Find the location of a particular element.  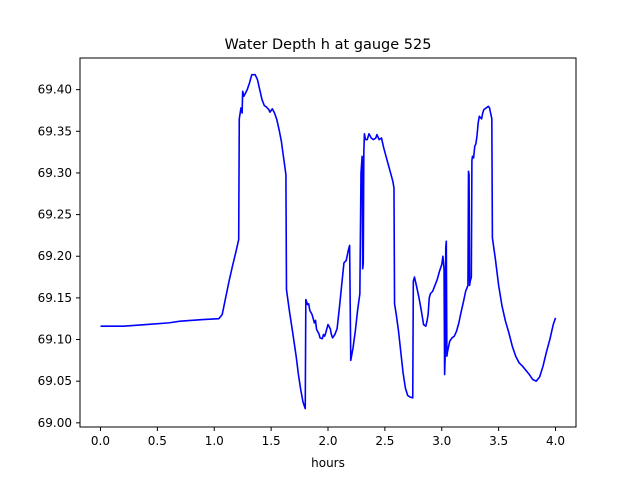

x-tick-label: 4.0 is located at coordinates (555, 441).